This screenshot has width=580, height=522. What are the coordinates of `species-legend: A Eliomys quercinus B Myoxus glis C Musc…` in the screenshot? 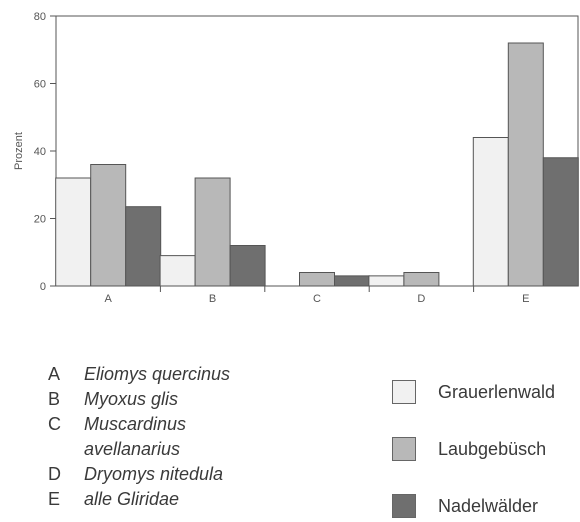 It's located at (139, 437).